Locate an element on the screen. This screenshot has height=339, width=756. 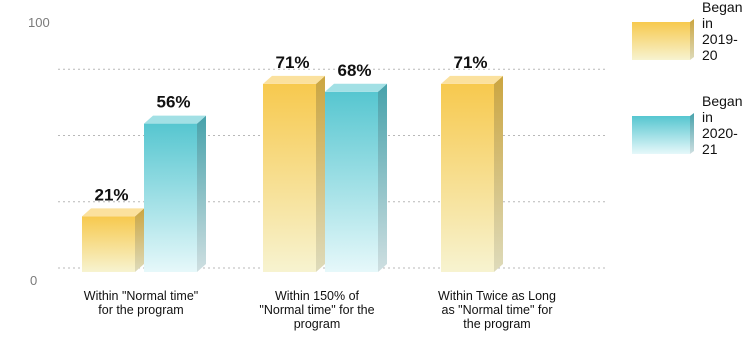
bar-series1-cat1 is located at coordinates (113, 240).